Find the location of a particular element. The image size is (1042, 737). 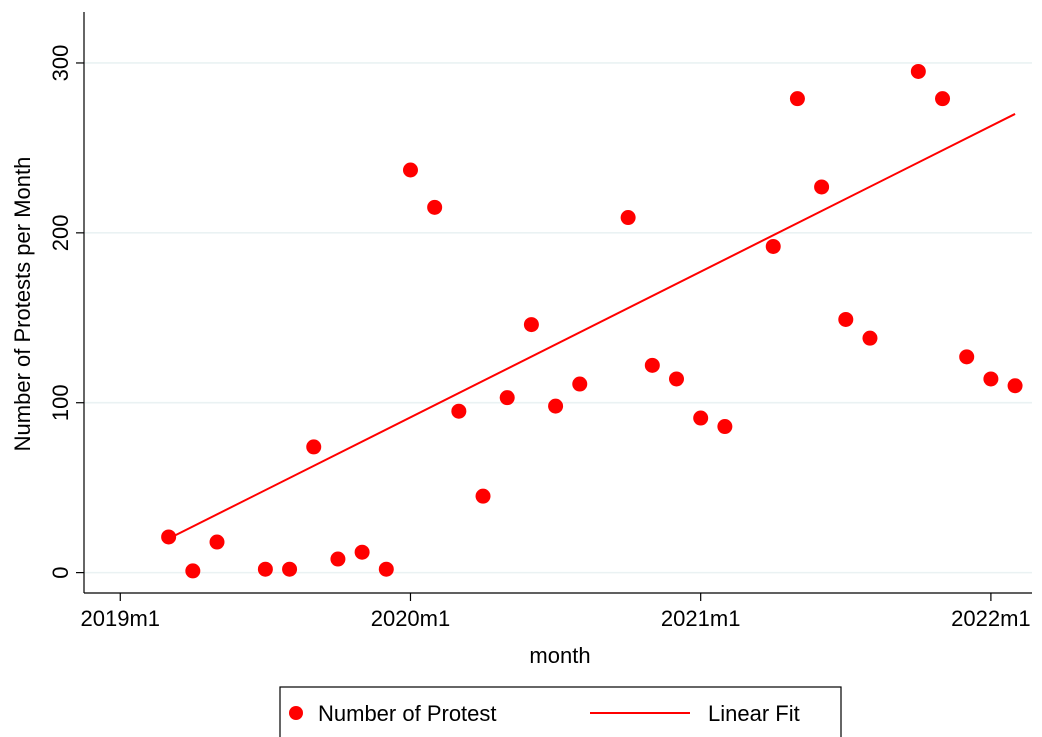

legend-marker-scatter is located at coordinates (296, 713).